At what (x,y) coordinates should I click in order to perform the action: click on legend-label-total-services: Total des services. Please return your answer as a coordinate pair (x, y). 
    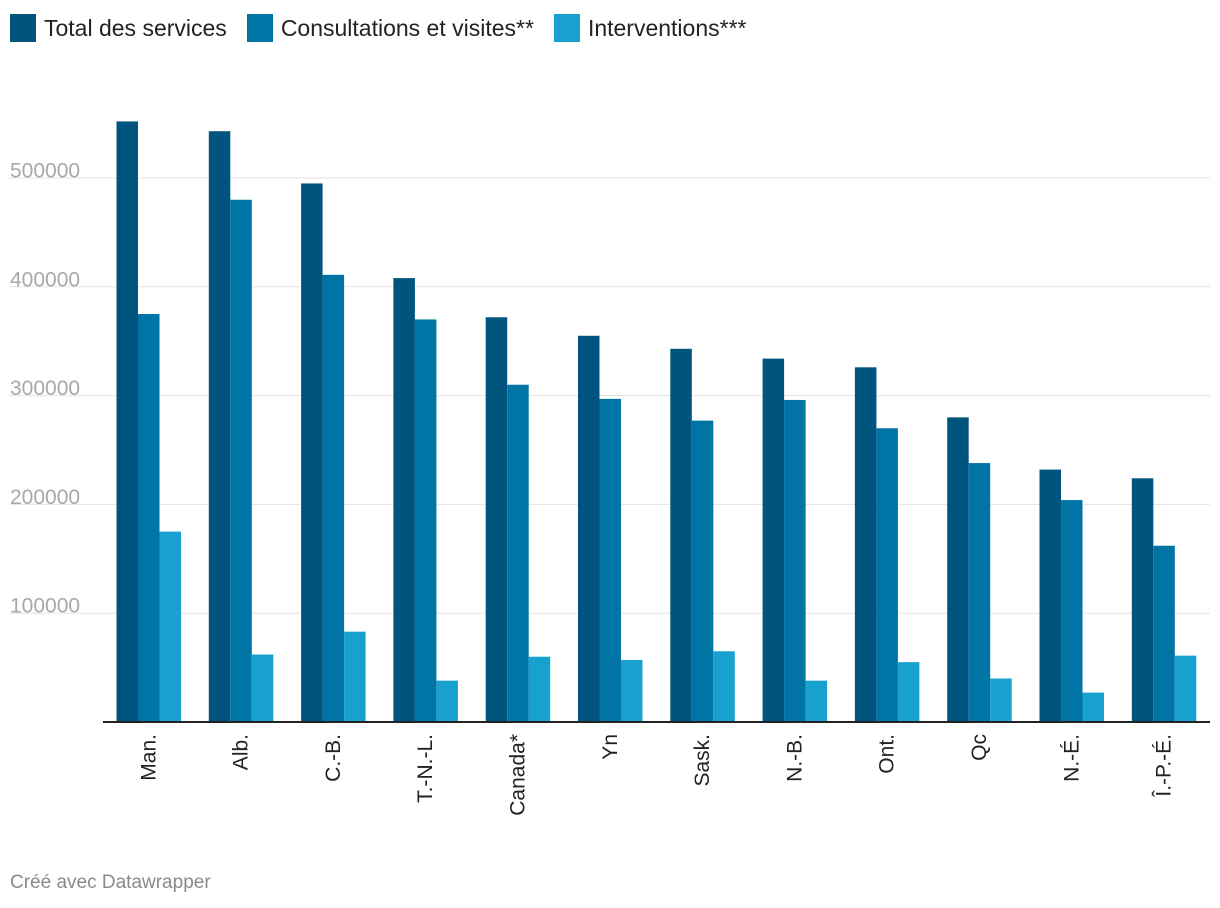
    Looking at the image, I should click on (135, 27).